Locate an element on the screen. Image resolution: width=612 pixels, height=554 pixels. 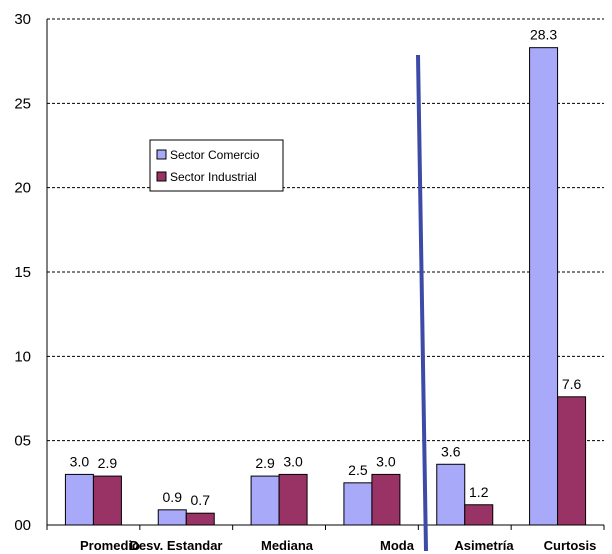
legend: Sector Comercio Sector Industrial is located at coordinates (216, 165).